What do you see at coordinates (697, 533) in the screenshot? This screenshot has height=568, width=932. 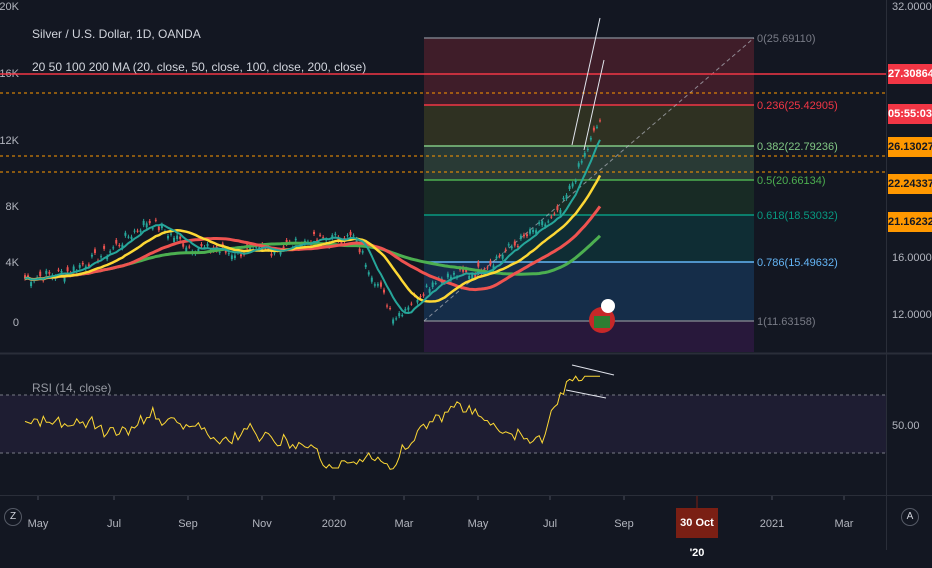 I see `crosshair-date-label: 30 Oct '20` at bounding box center [697, 533].